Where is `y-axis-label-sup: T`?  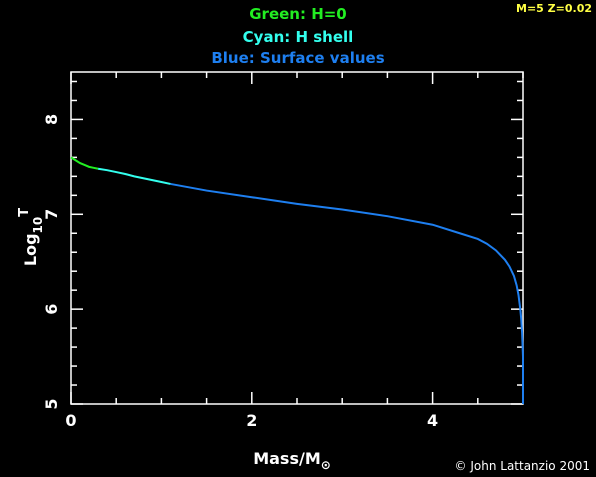
y-axis-label-sup: T is located at coordinates (24, 212).